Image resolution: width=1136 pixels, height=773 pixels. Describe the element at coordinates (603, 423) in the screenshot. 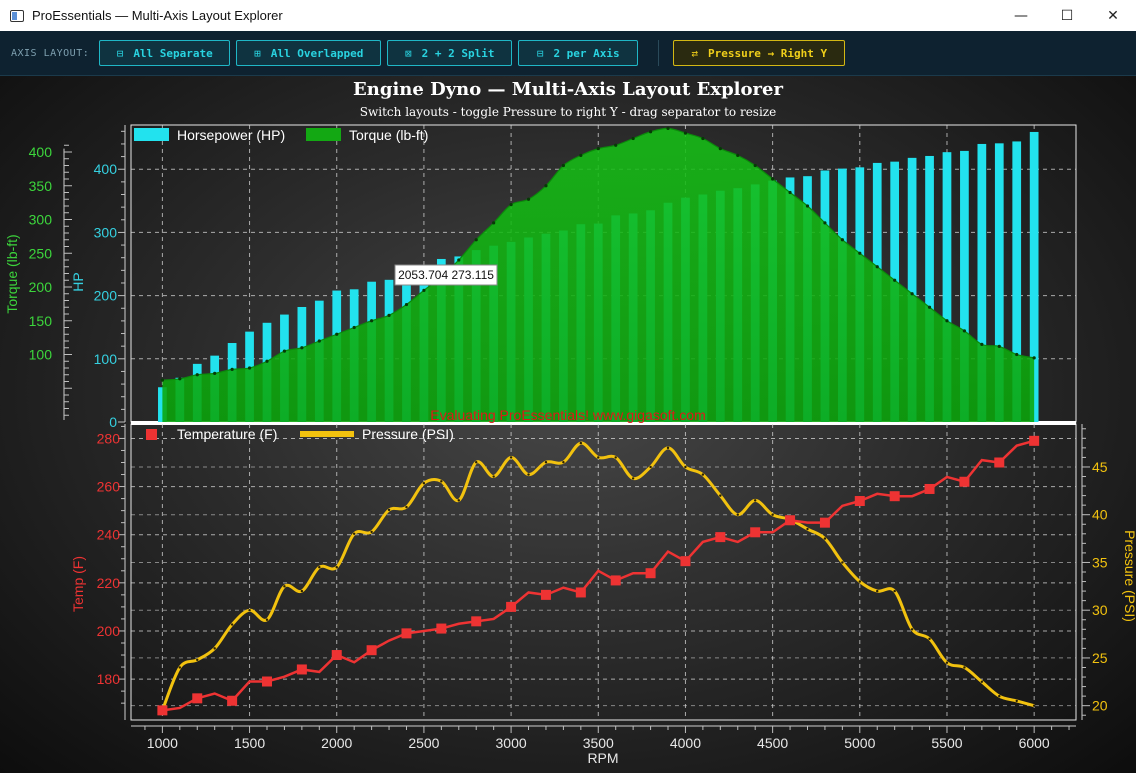

I see `panel-separator-handle` at that location.